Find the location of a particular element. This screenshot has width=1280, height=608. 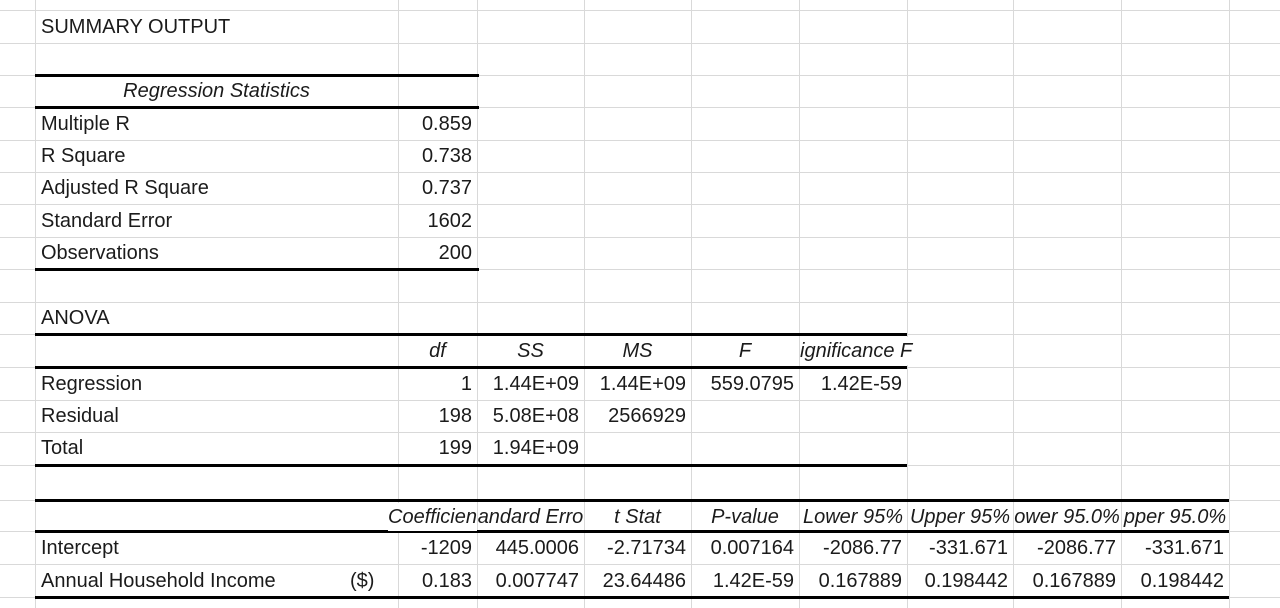

cell-observations-label: Observations is located at coordinates (100, 253).